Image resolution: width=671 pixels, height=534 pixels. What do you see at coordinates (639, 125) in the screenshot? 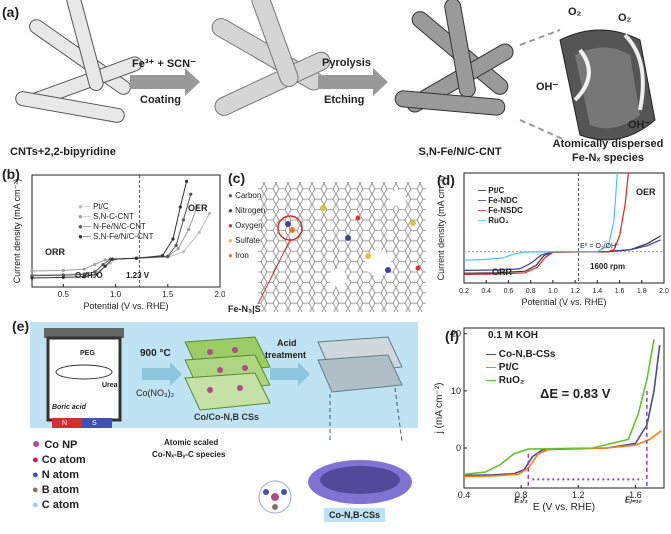
I see `oh-right: OH⁻` at bounding box center [639, 125].